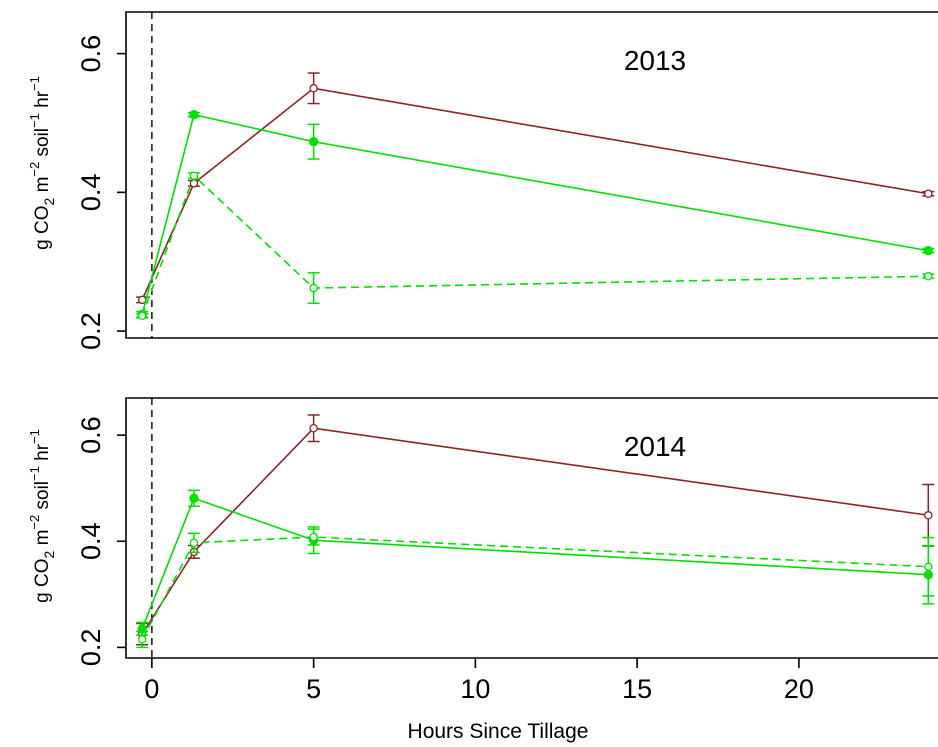  Describe the element at coordinates (313, 689) in the screenshot. I see `x-tick-label: 5` at that location.